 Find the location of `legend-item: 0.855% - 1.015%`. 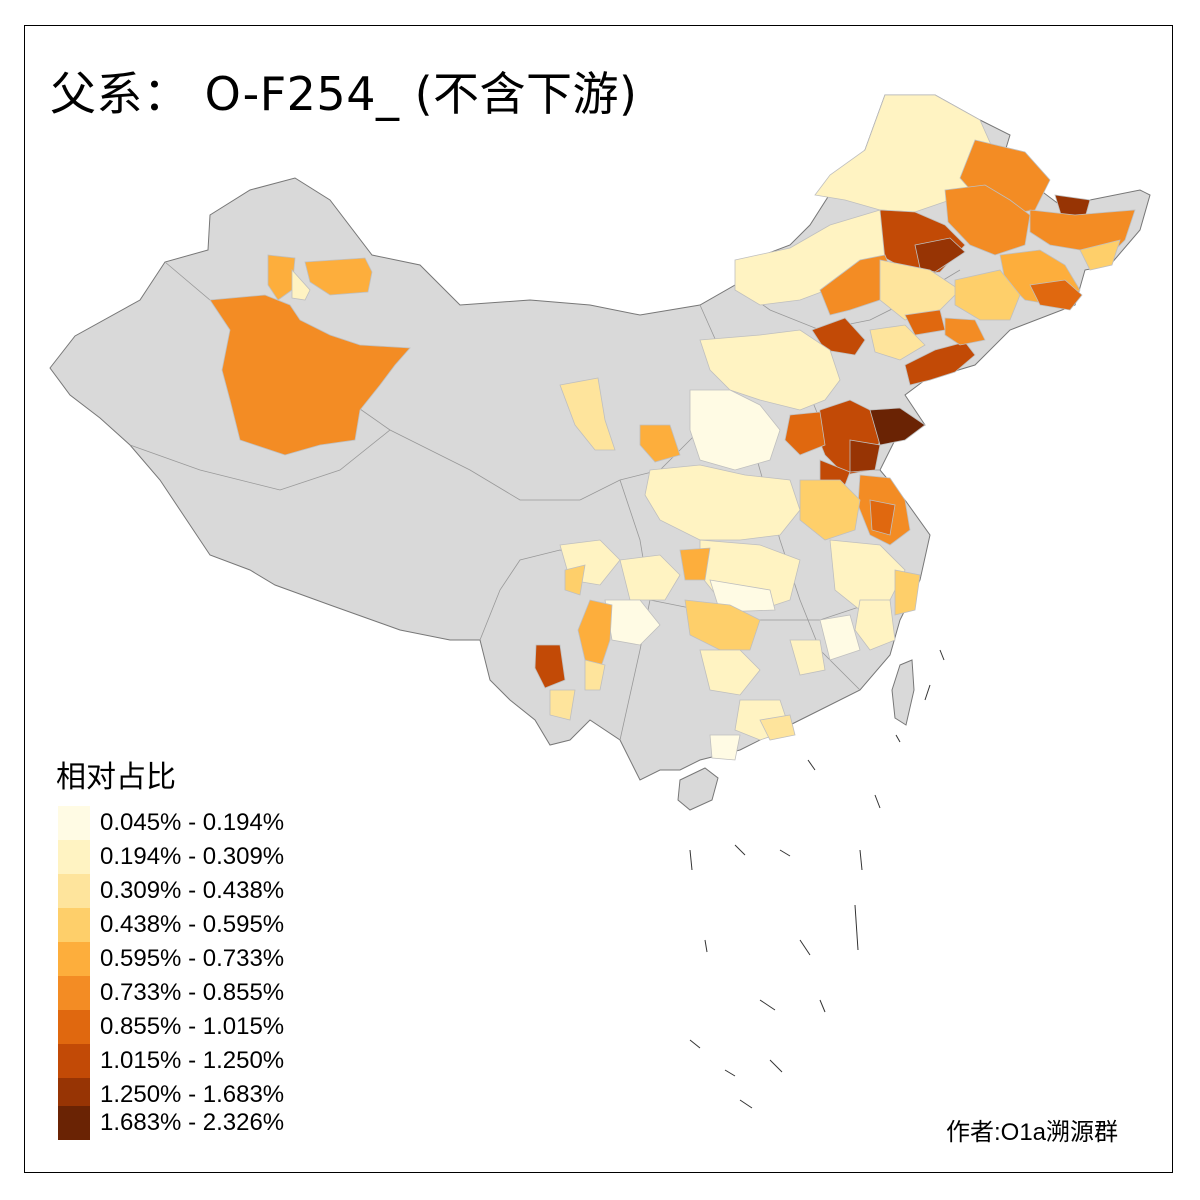

legend-item: 0.855% - 1.015% is located at coordinates (208, 1027).